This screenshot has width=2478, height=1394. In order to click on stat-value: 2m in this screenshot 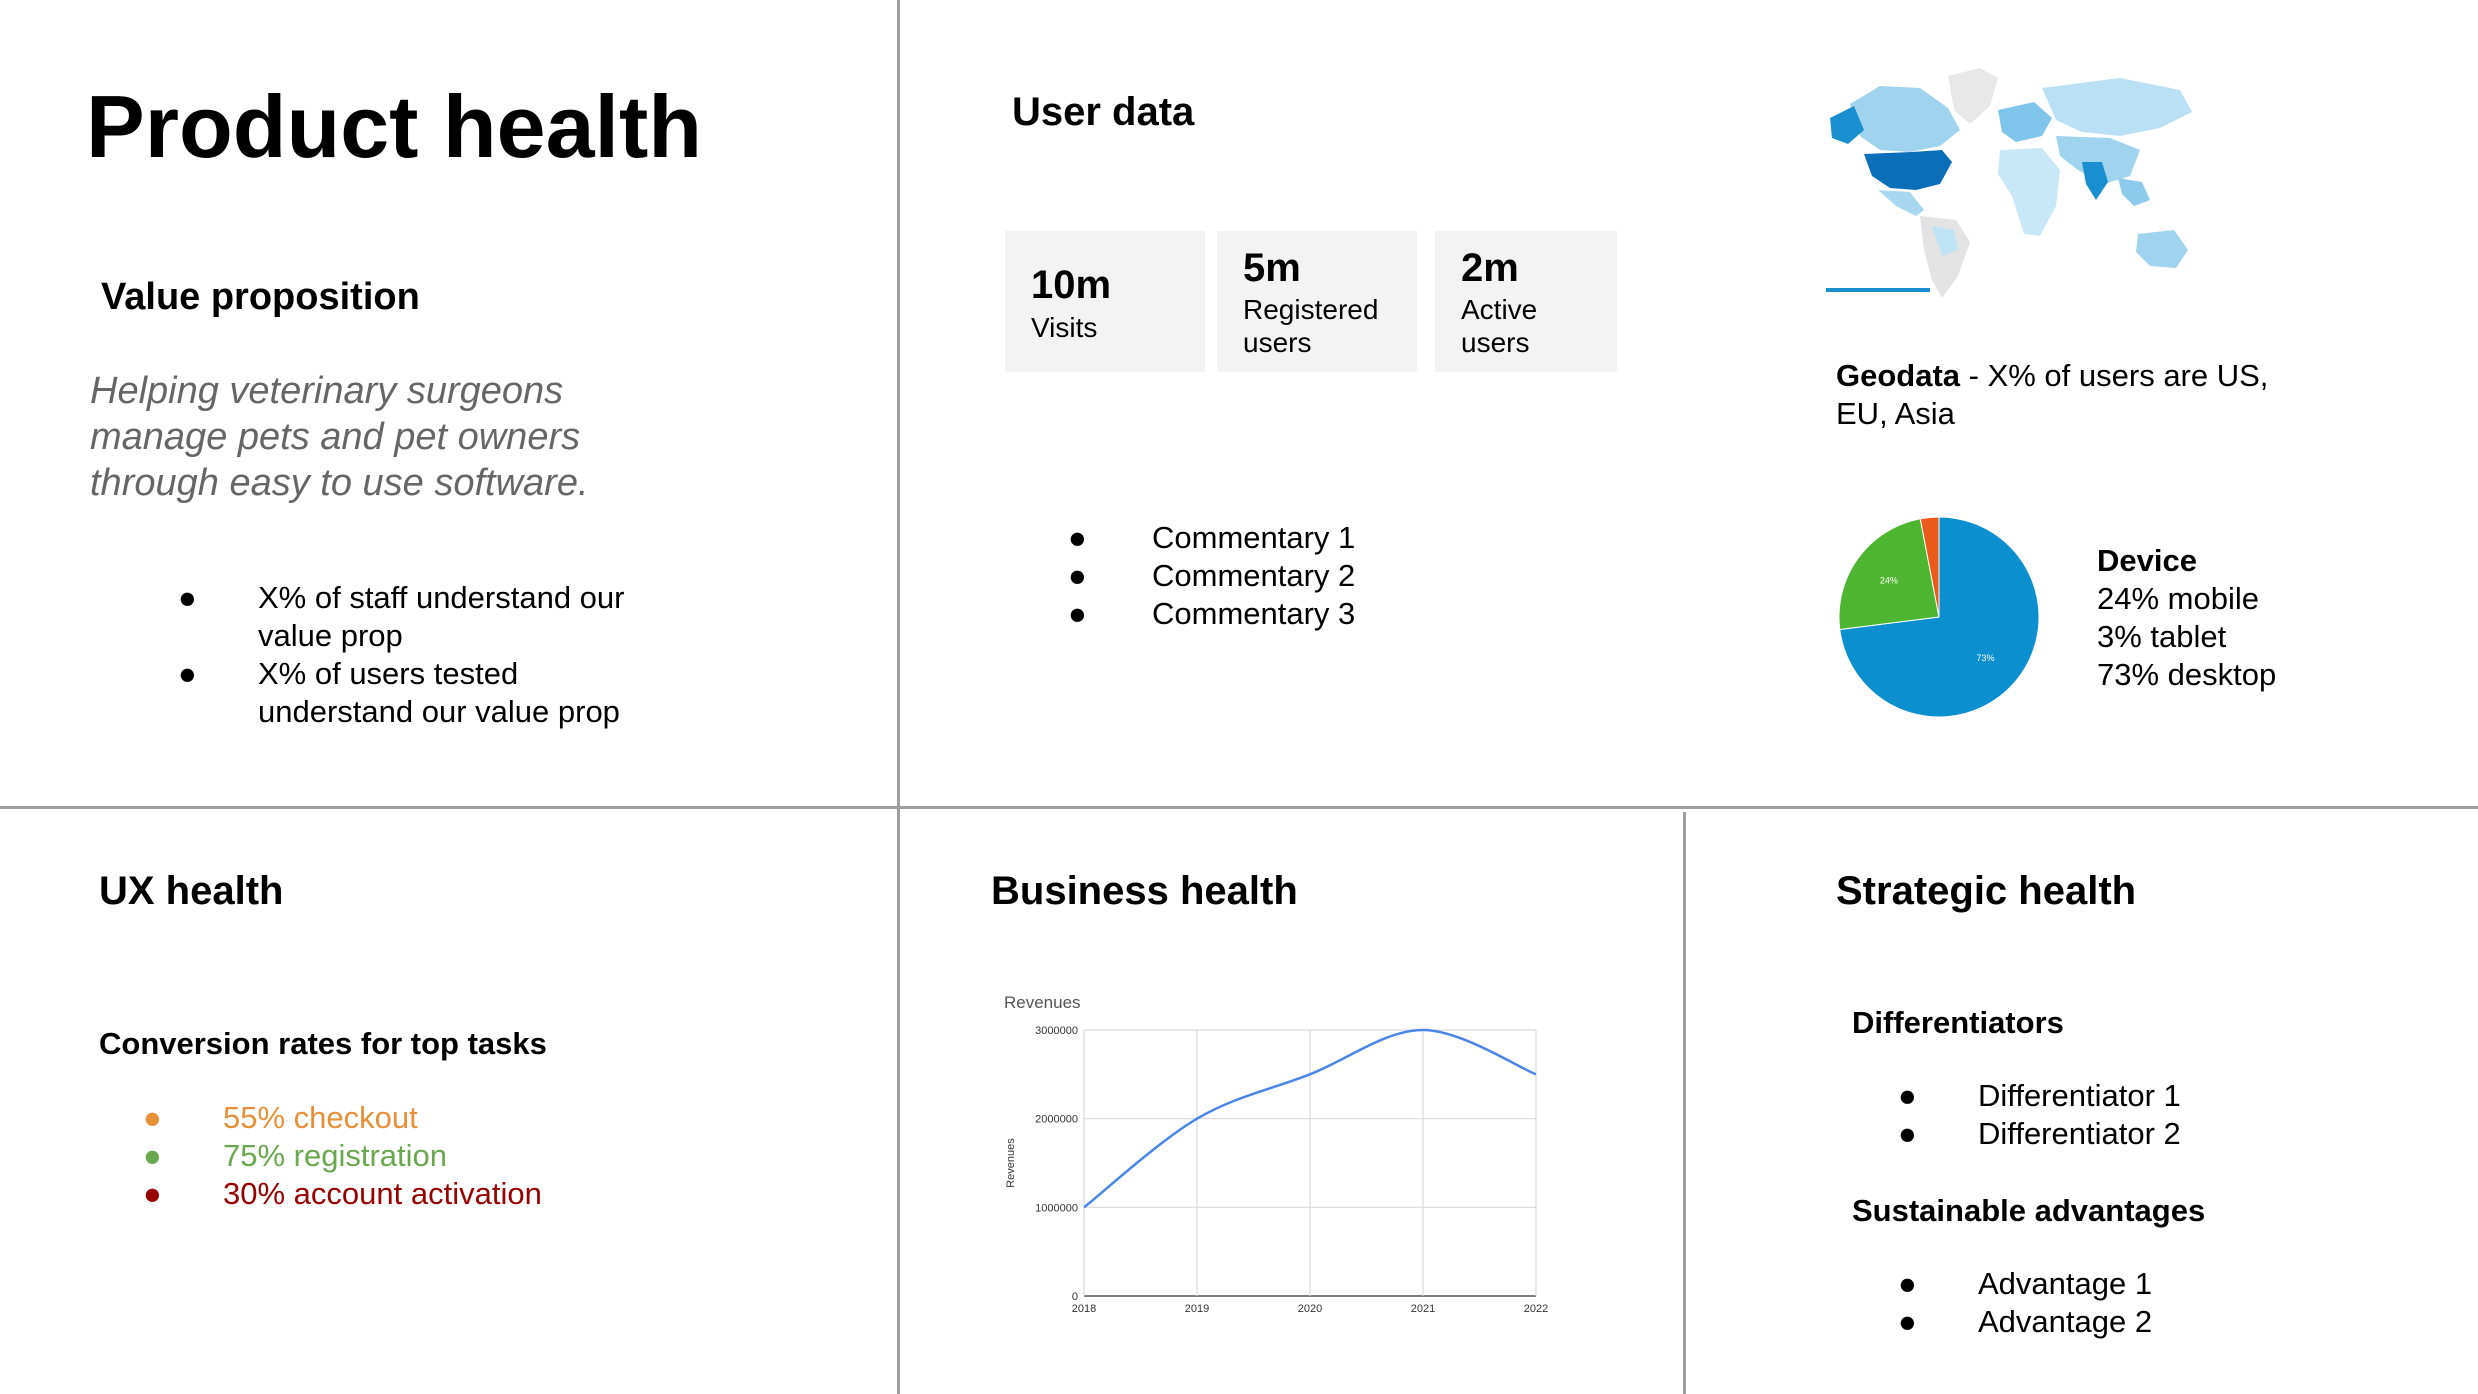, I will do `click(1490, 268)`.